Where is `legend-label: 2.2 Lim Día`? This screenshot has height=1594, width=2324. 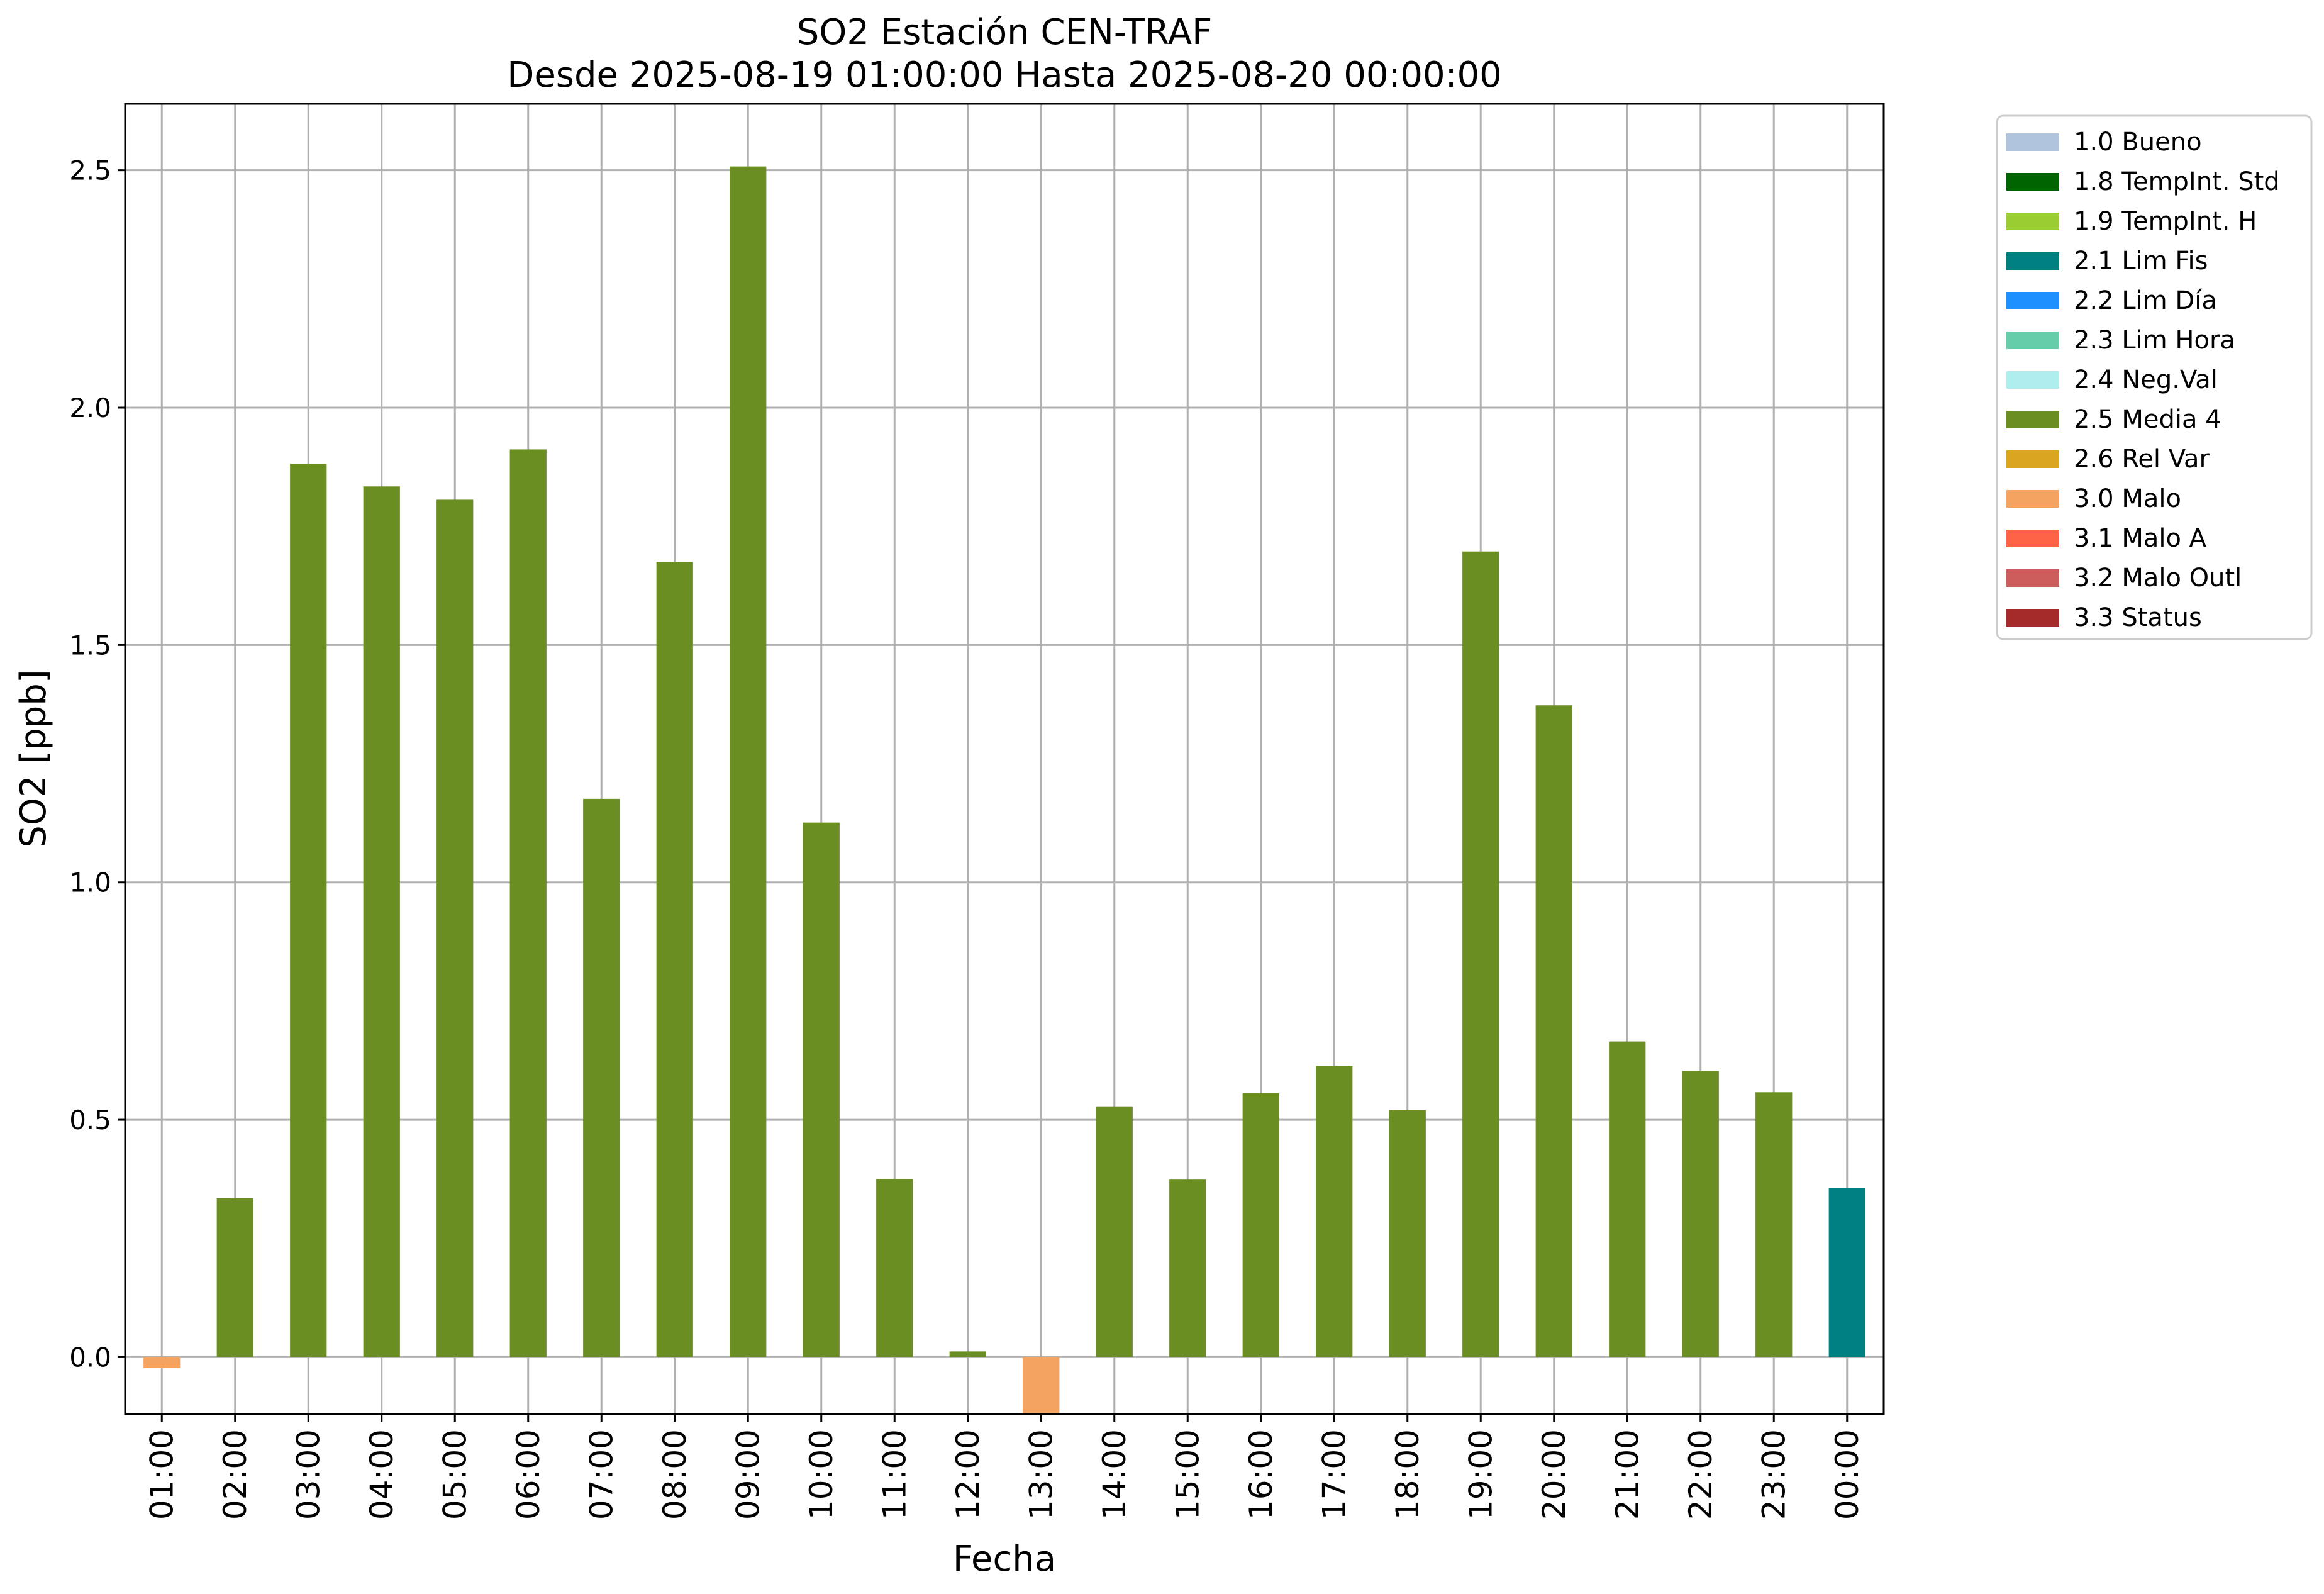
legend-label: 2.2 Lim Día is located at coordinates (2145, 300).